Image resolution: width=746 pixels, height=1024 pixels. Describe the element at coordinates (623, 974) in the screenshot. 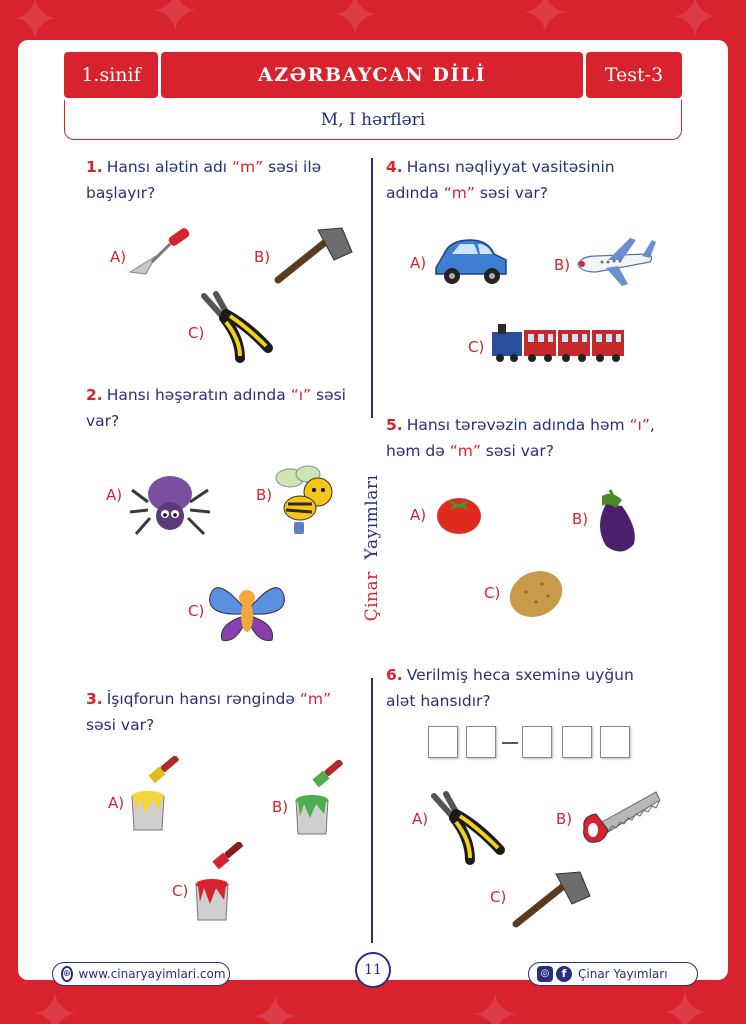

I see `social-text: Çinar Yayımları` at that location.